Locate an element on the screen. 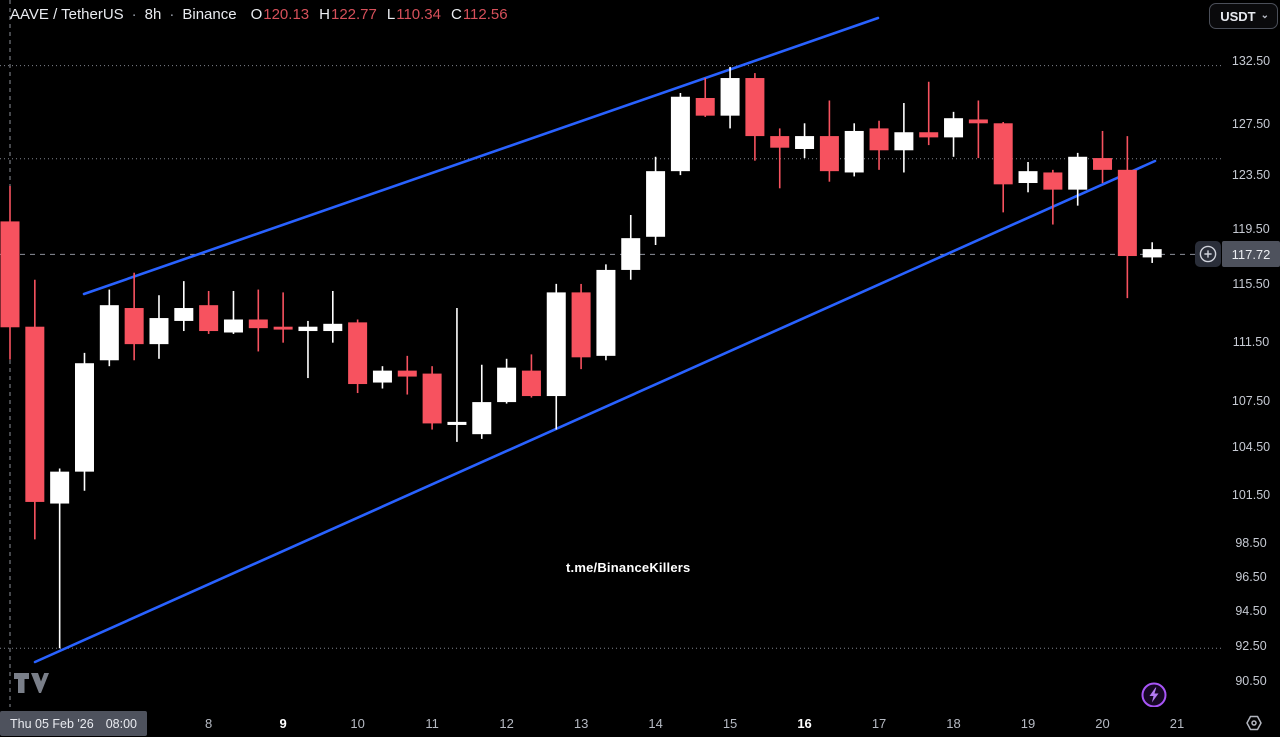 This screenshot has height=737, width=1280. price-axis-label: 107.50 is located at coordinates (1251, 401).